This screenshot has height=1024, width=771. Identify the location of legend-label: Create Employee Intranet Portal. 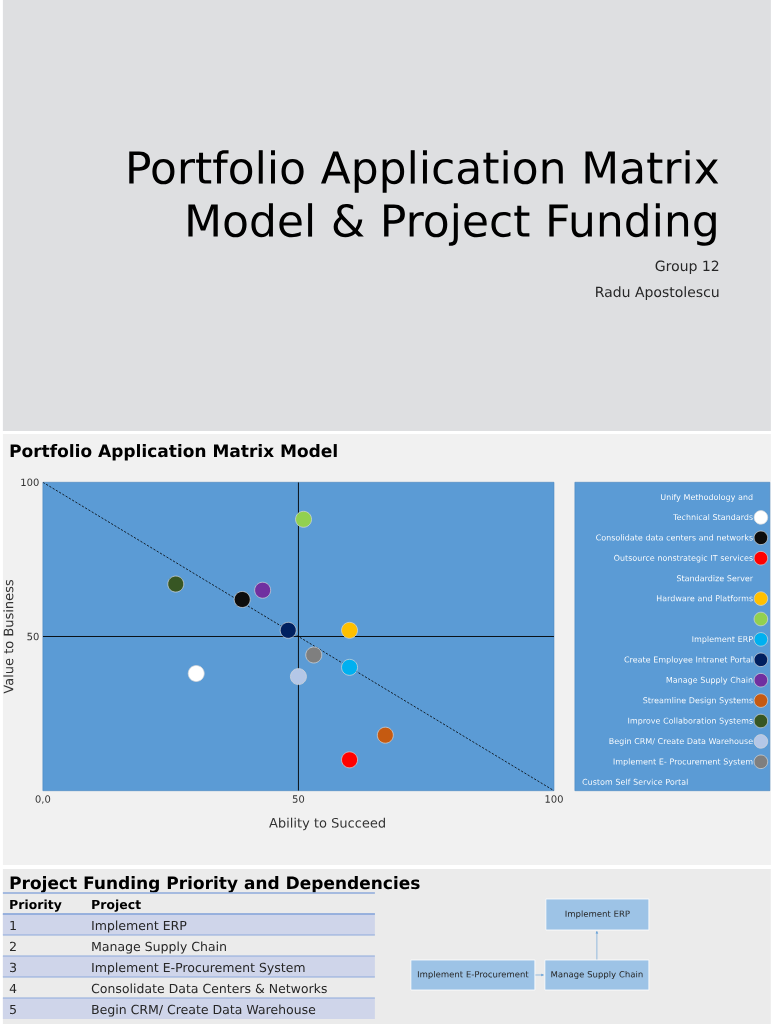
(688, 660).